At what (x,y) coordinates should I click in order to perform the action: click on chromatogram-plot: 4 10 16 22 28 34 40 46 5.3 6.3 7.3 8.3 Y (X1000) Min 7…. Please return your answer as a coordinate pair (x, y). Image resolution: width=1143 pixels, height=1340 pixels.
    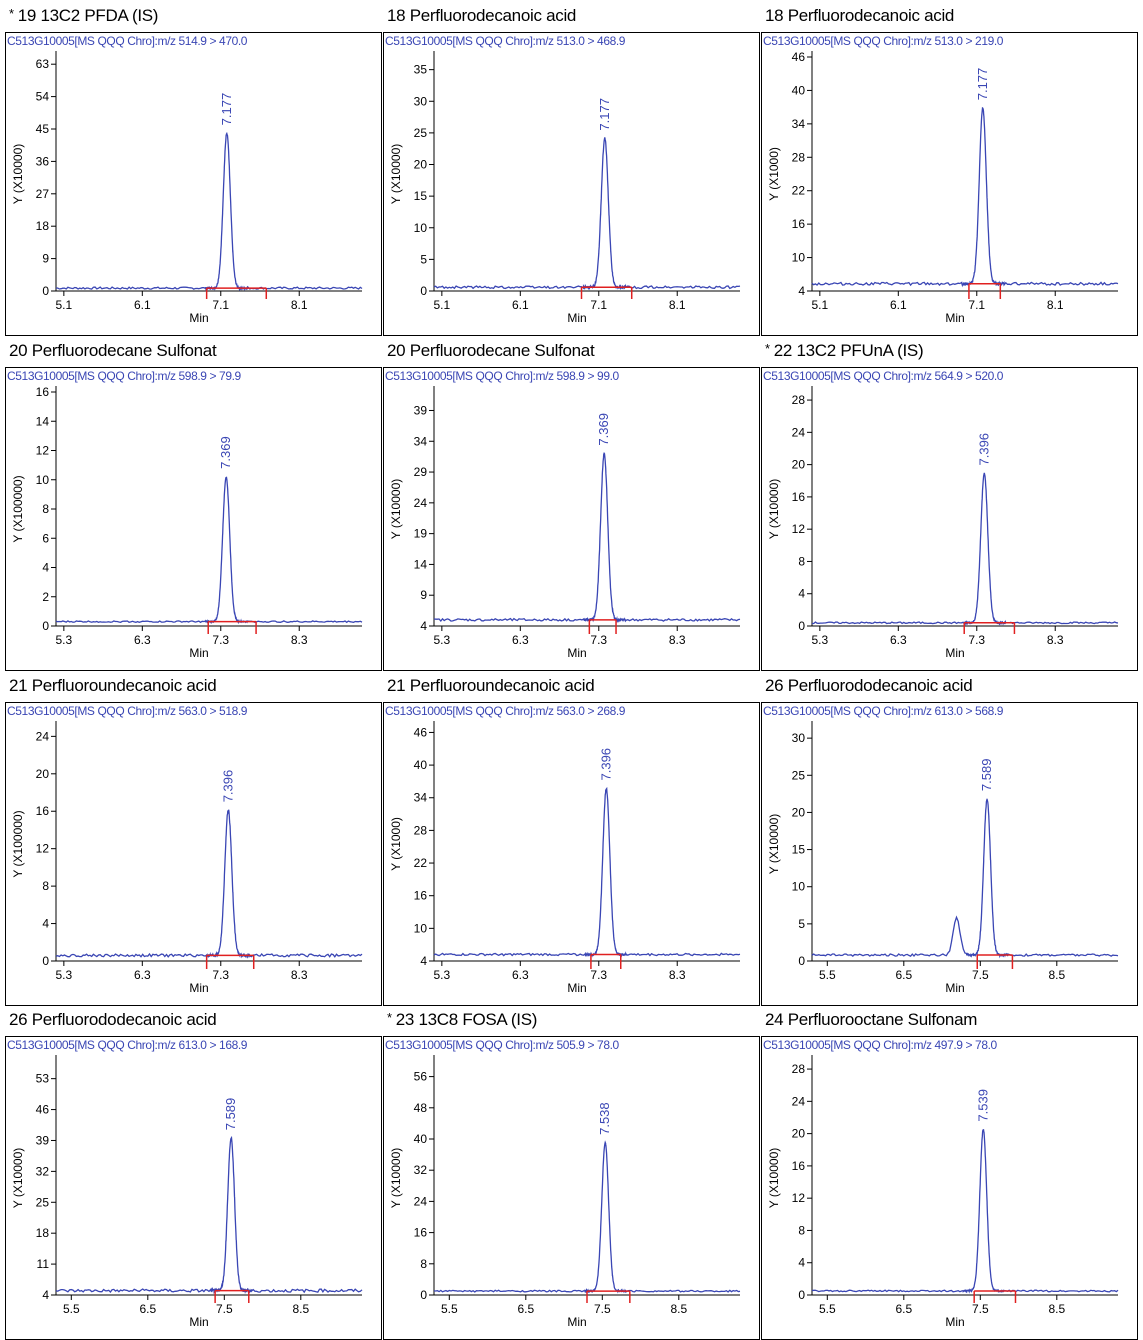
    Looking at the image, I should click on (565, 858).